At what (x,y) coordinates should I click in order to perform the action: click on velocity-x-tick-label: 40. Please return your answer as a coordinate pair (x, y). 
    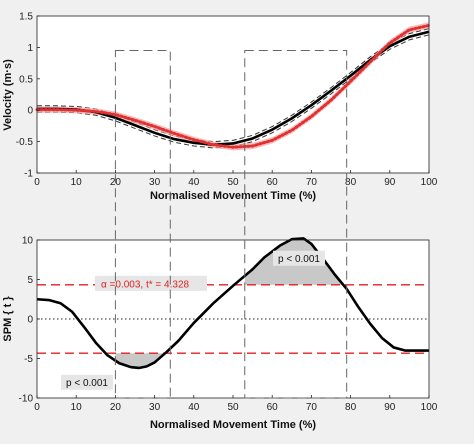
    Looking at the image, I should click on (194, 182).